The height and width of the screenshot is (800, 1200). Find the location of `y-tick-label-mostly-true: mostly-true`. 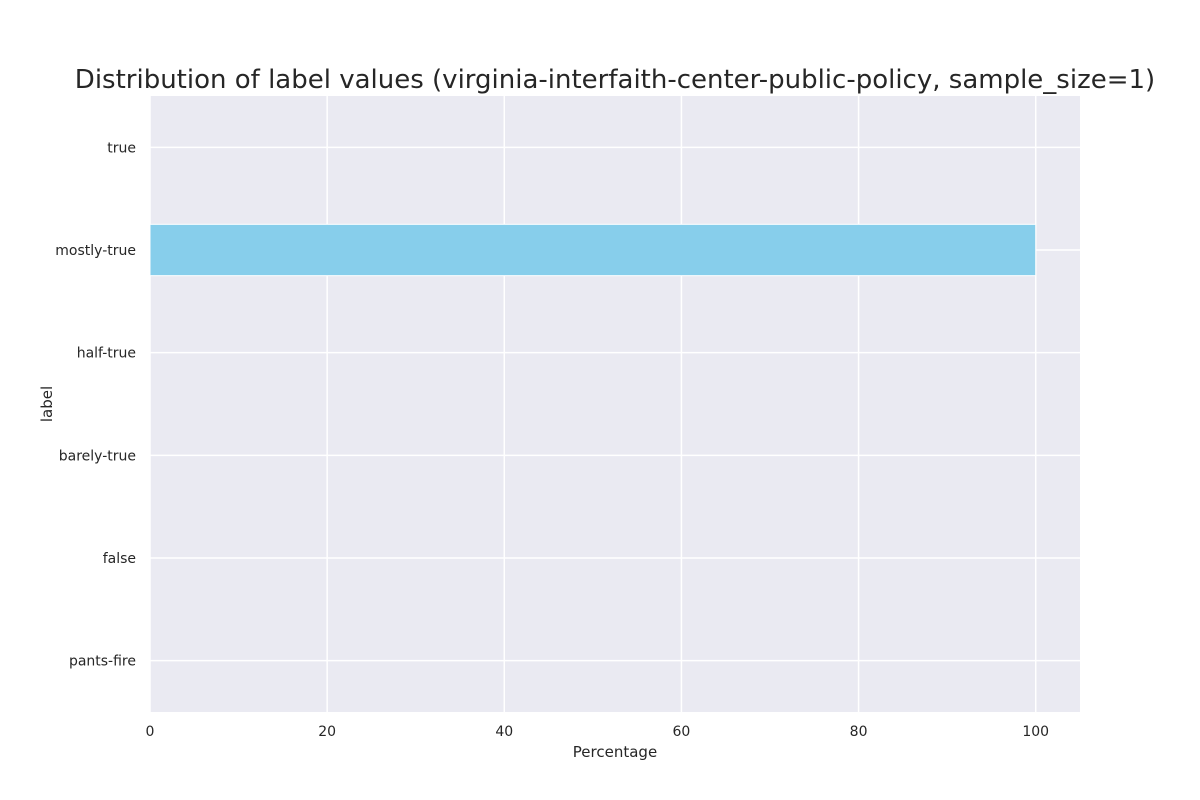

y-tick-label-mostly-true: mostly-true is located at coordinates (95, 251).